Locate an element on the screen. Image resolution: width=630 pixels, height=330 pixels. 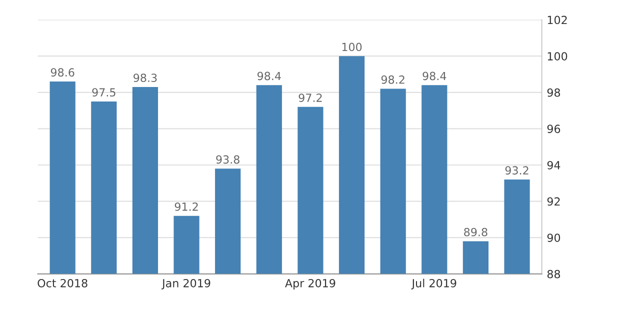
y-tick-label: 94 is located at coordinates (553, 165).